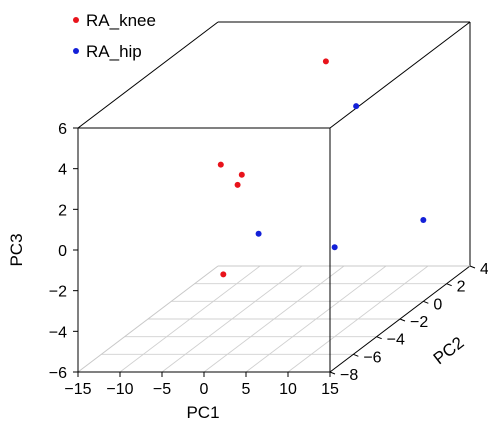  What do you see at coordinates (76, 20) in the screenshot?
I see `legend-marker-ra-knee` at bounding box center [76, 20].